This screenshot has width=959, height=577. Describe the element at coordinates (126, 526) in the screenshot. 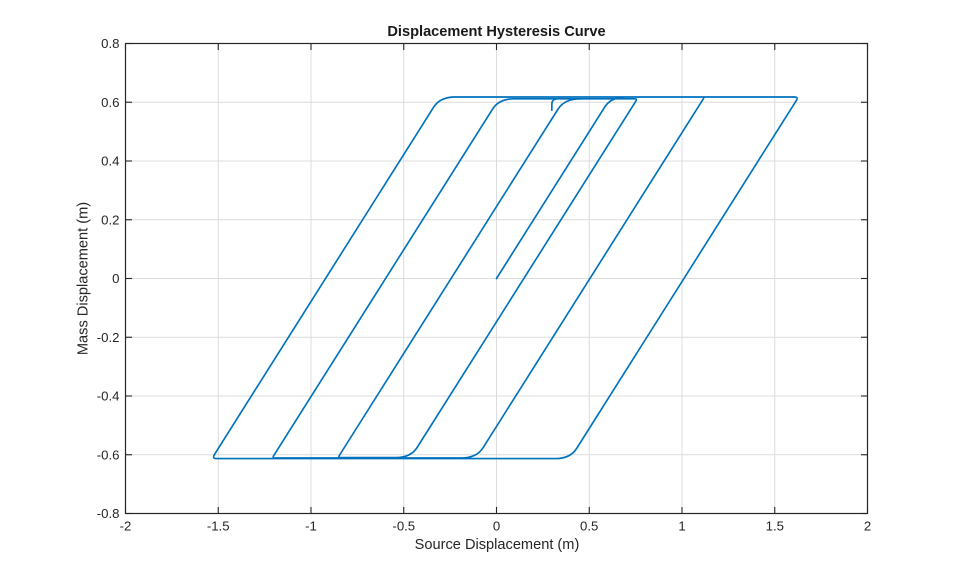

I see `svg-text: -2` at that location.